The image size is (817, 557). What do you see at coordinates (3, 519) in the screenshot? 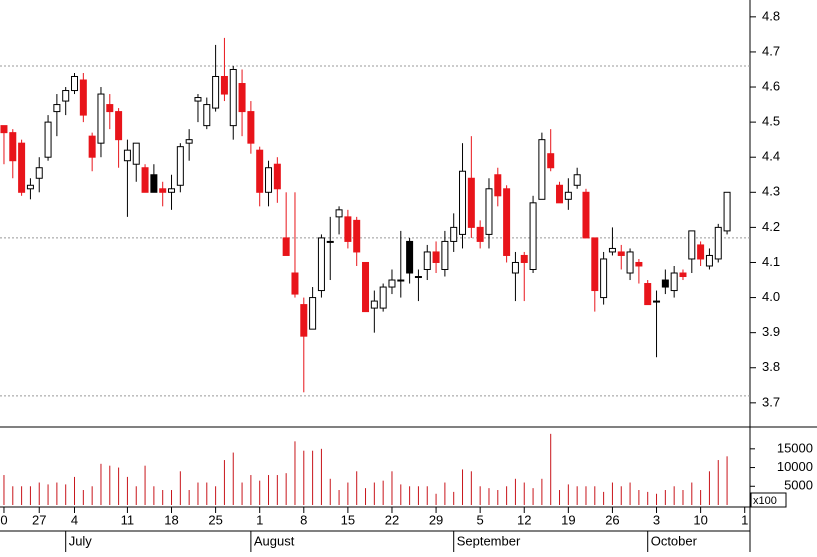
I see `x-tick-label: 0` at bounding box center [3, 519].